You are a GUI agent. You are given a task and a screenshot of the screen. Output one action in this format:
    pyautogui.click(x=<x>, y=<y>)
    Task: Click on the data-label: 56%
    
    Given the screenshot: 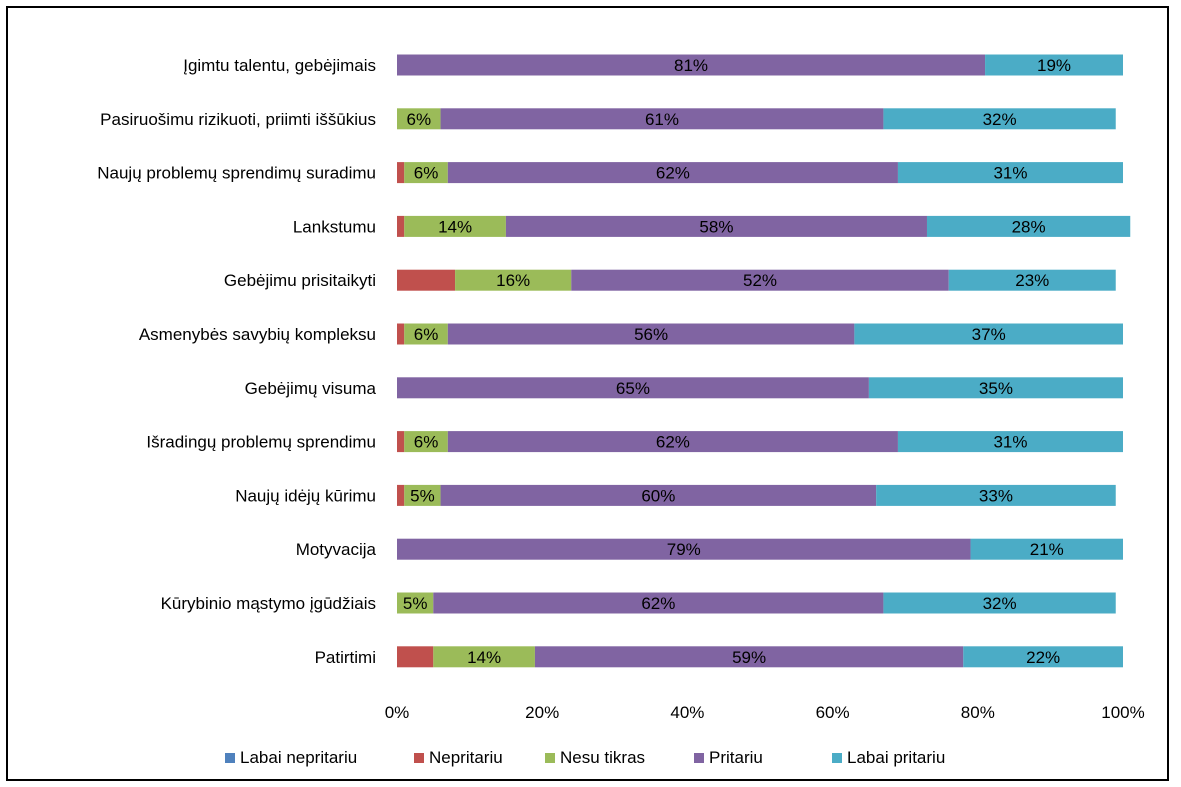 What is the action you would take?
    pyautogui.click(x=651, y=334)
    